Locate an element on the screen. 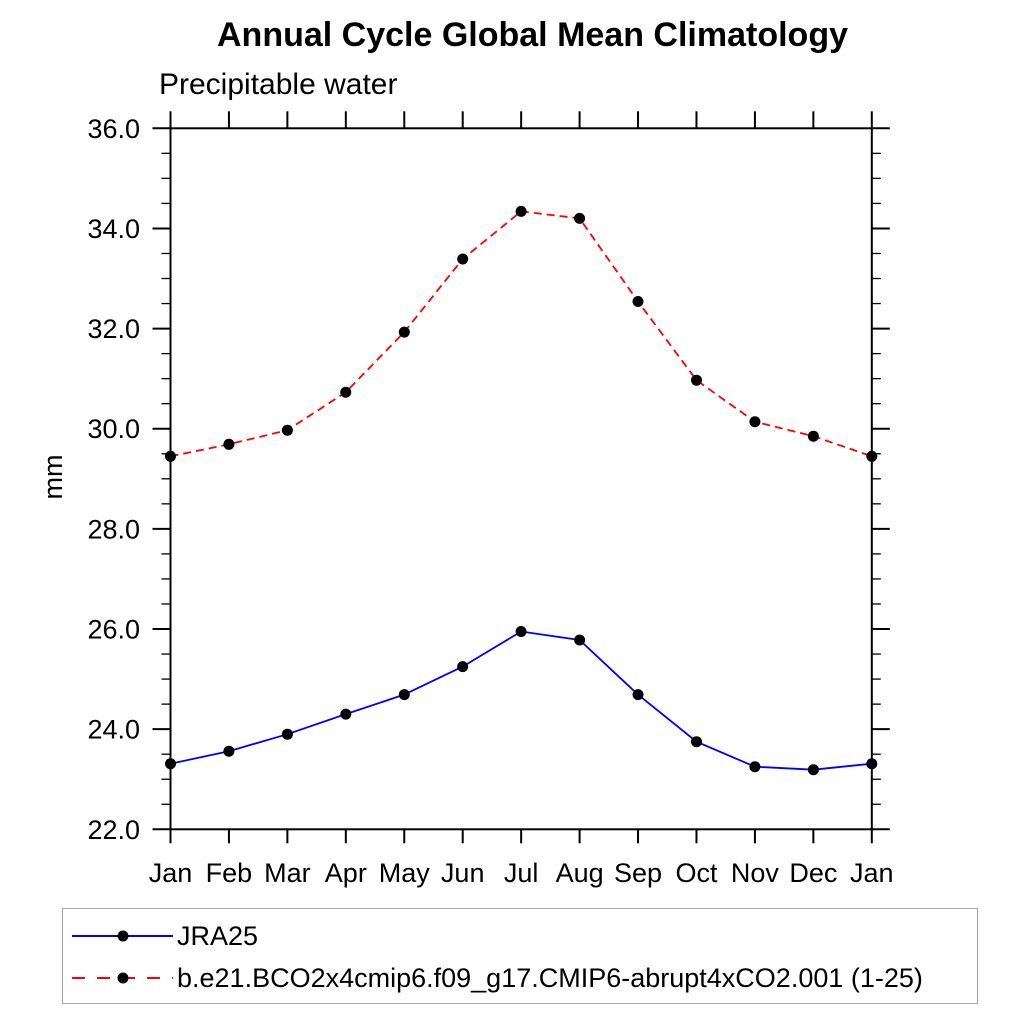  y-axis-tick-label: 30.0 is located at coordinates (113, 429).